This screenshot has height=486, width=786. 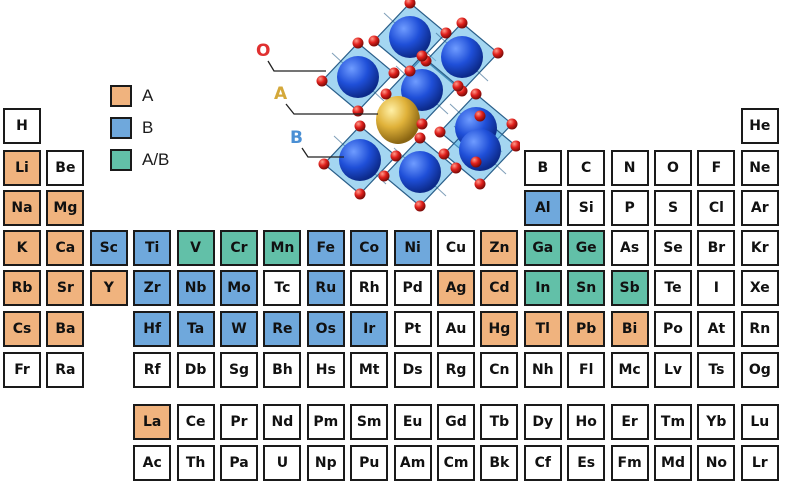 I want to click on element-og: Og, so click(x=759, y=370).